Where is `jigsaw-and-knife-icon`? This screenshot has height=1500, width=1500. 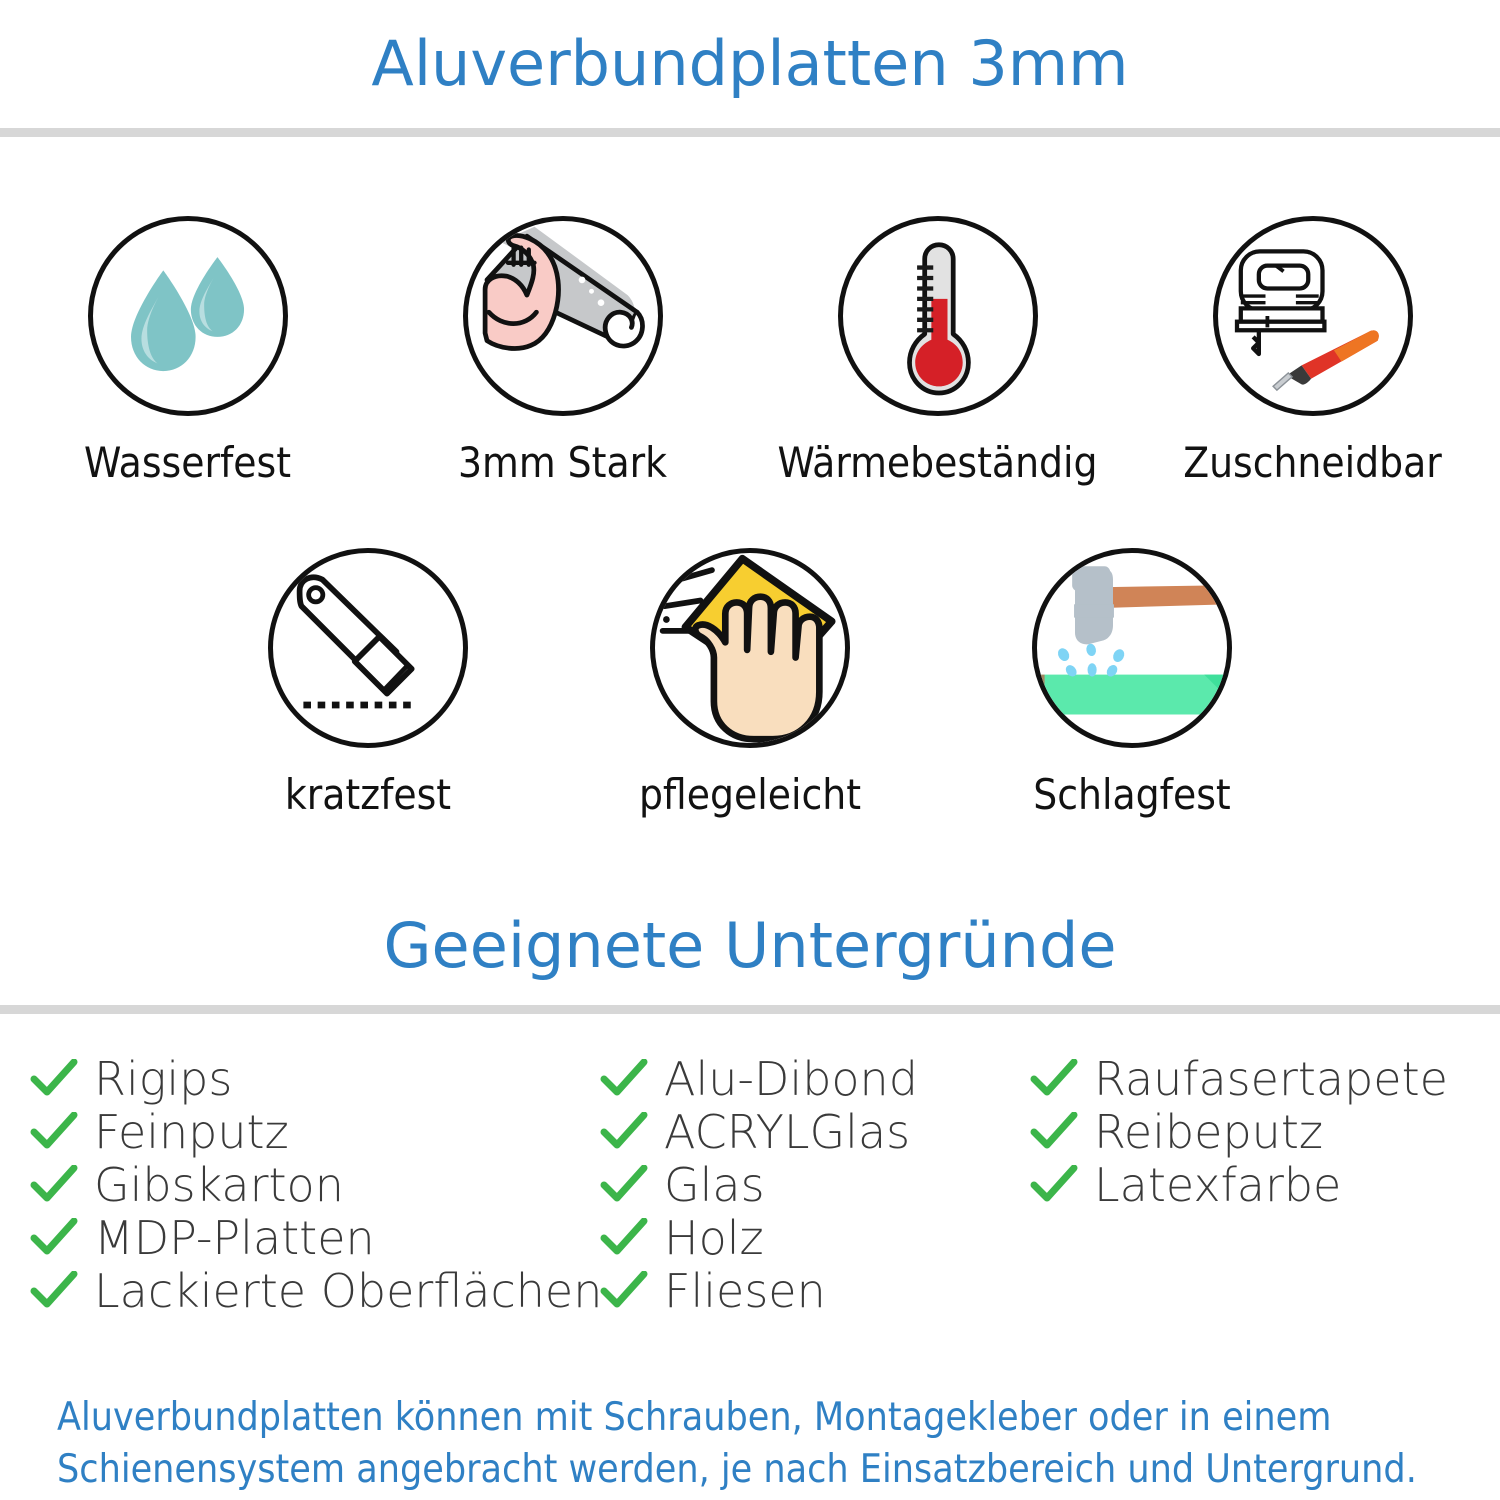 jigsaw-and-knife-icon is located at coordinates (1312, 316).